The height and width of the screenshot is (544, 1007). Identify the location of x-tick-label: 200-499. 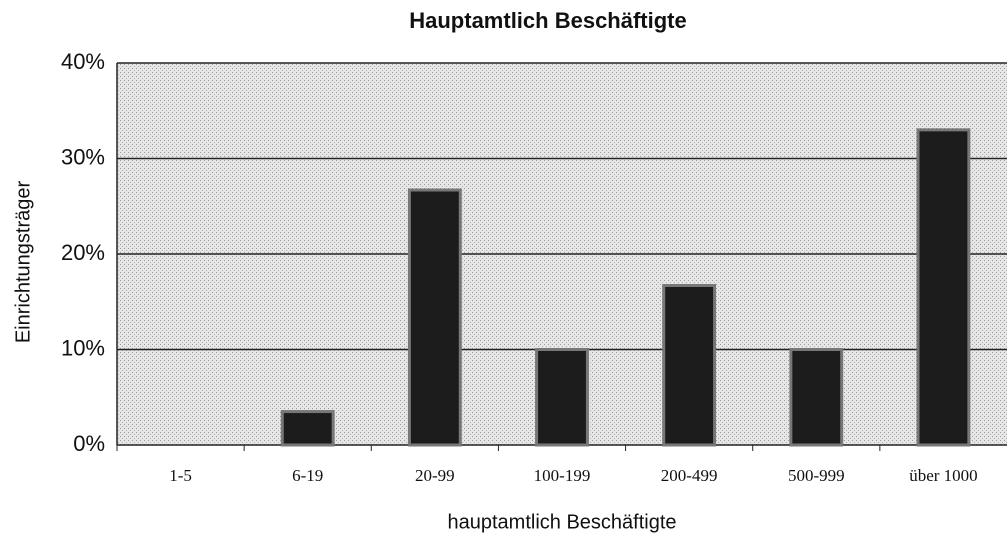
(689, 475).